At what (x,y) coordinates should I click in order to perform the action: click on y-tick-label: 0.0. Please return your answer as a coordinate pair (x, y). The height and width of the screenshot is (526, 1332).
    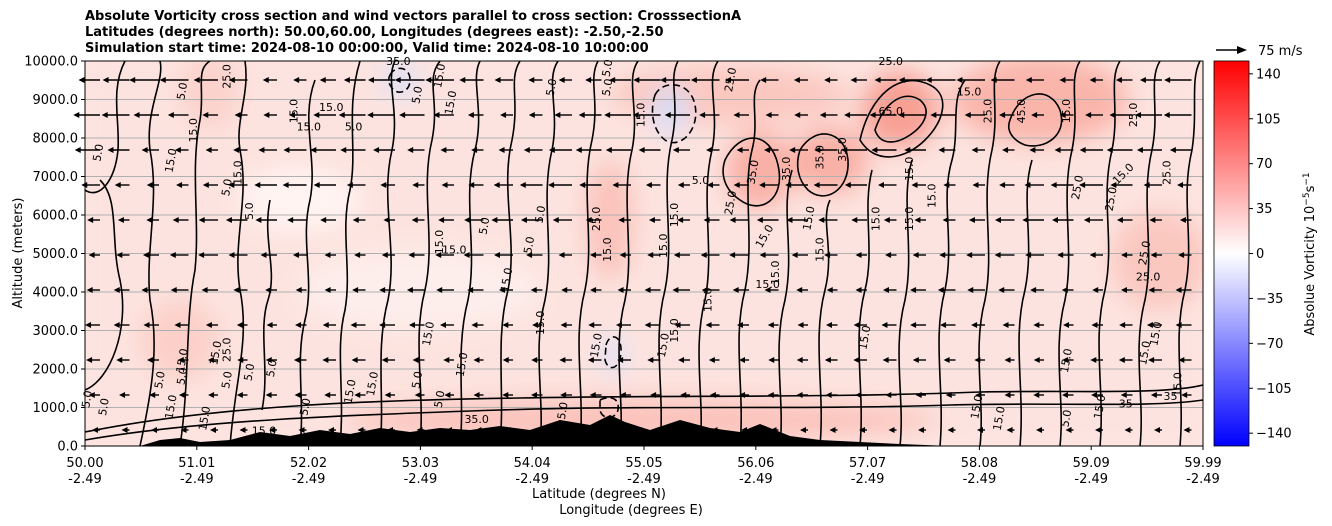
    Looking at the image, I should click on (67, 447).